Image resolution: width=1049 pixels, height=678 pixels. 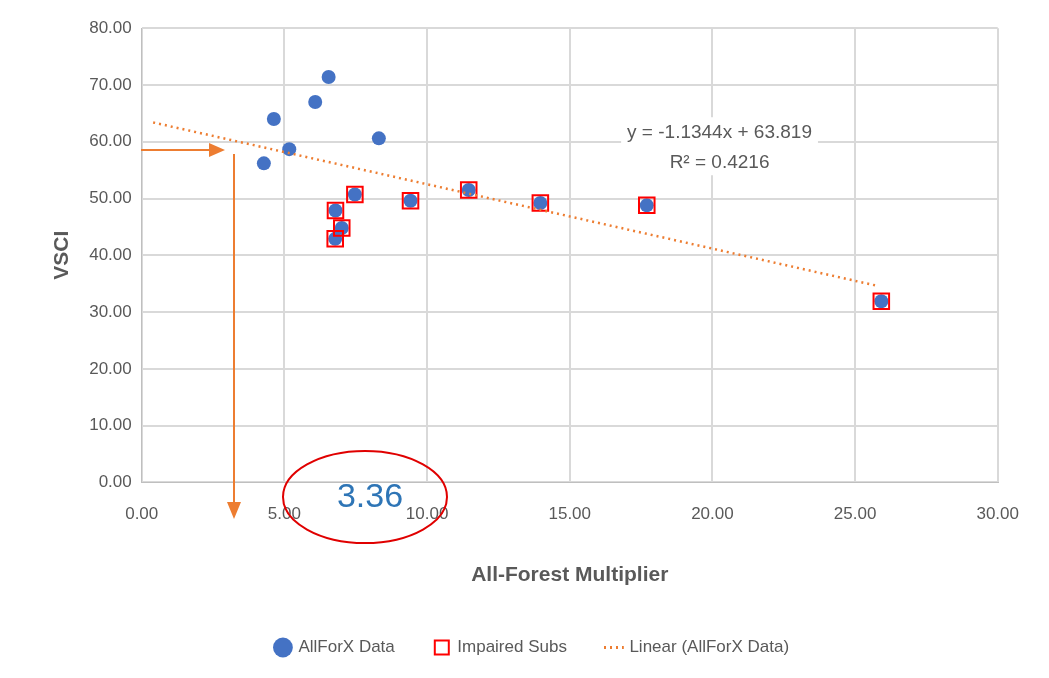 I want to click on legend-label: AllForX Data, so click(x=347, y=647).